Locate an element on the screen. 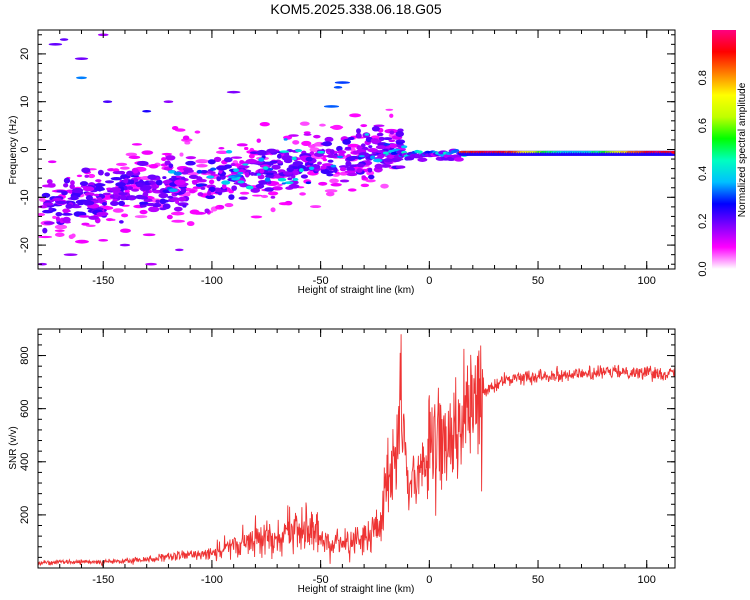 This screenshot has height=600, width=750. spectrogram-ytick-label: -20 is located at coordinates (25, 245).